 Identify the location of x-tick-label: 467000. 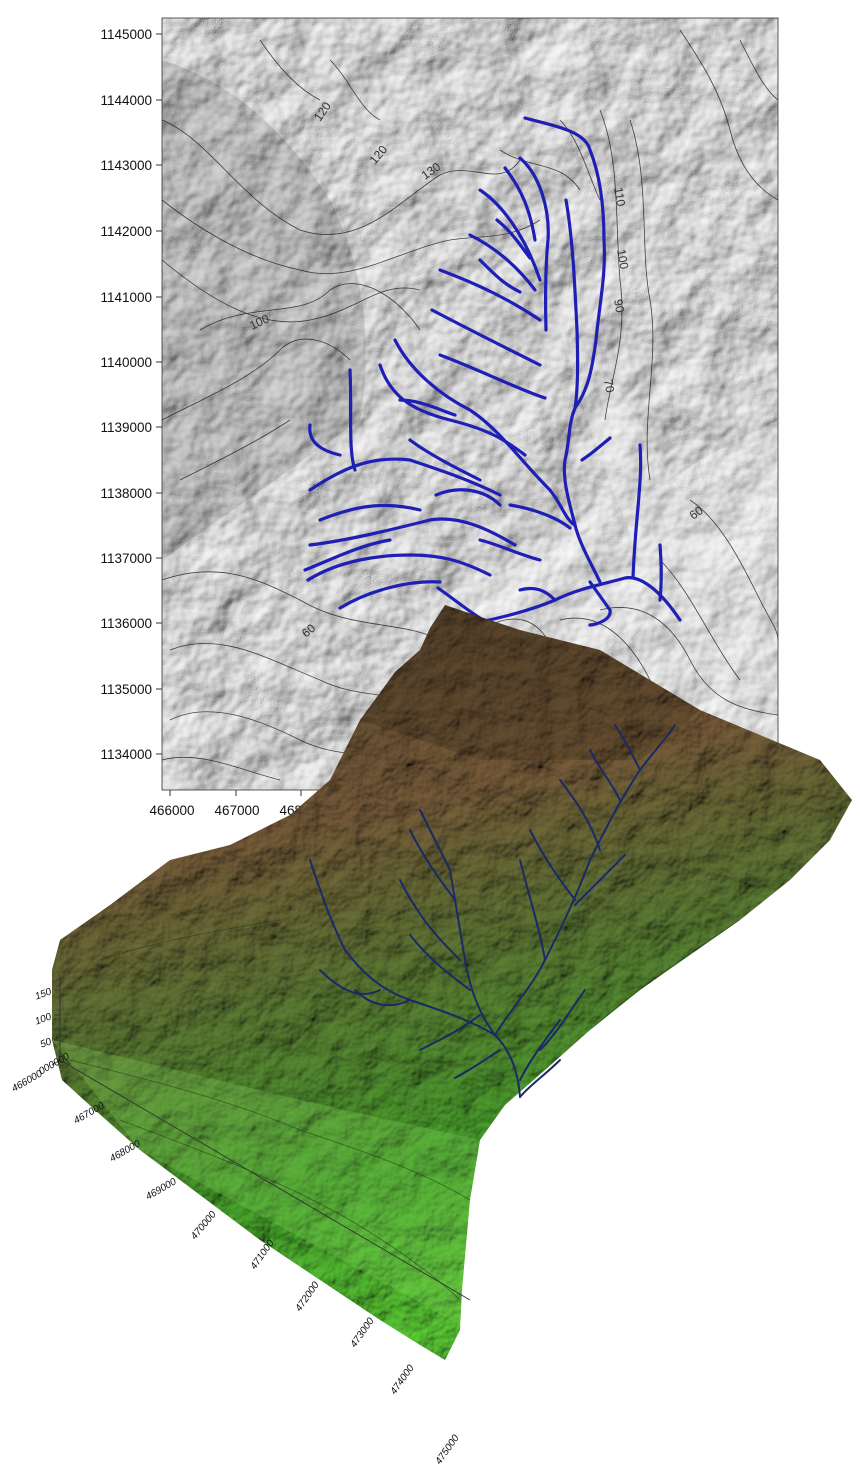
(236, 810).